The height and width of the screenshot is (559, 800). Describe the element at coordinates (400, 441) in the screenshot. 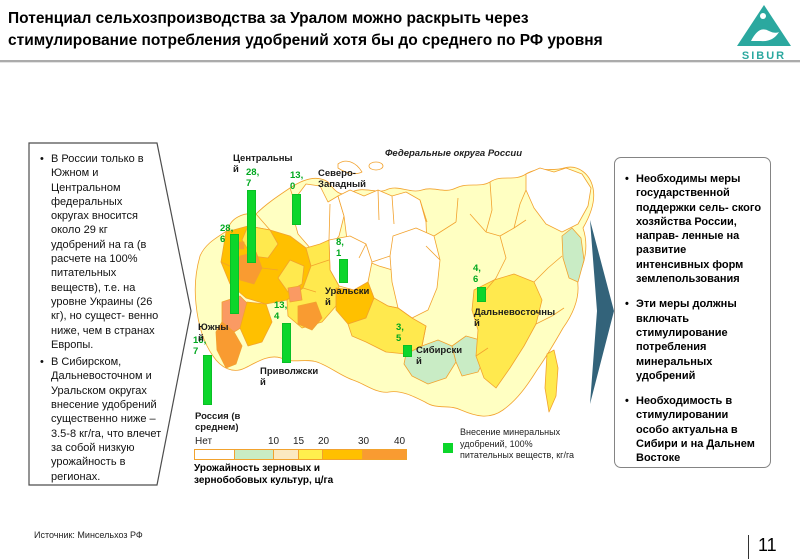

I see `scale-tick: 40` at that location.